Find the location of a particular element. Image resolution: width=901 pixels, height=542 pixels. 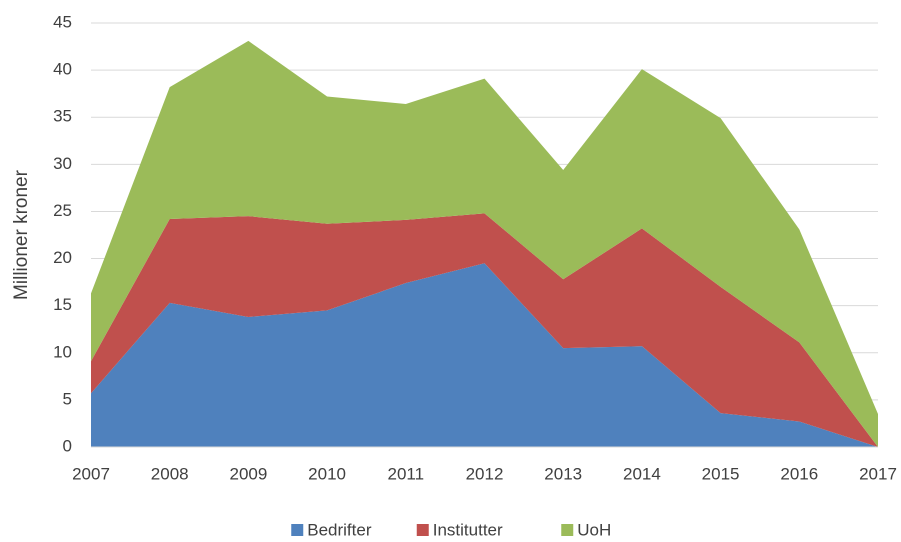

x-tick-label: 2017 is located at coordinates (878, 473).